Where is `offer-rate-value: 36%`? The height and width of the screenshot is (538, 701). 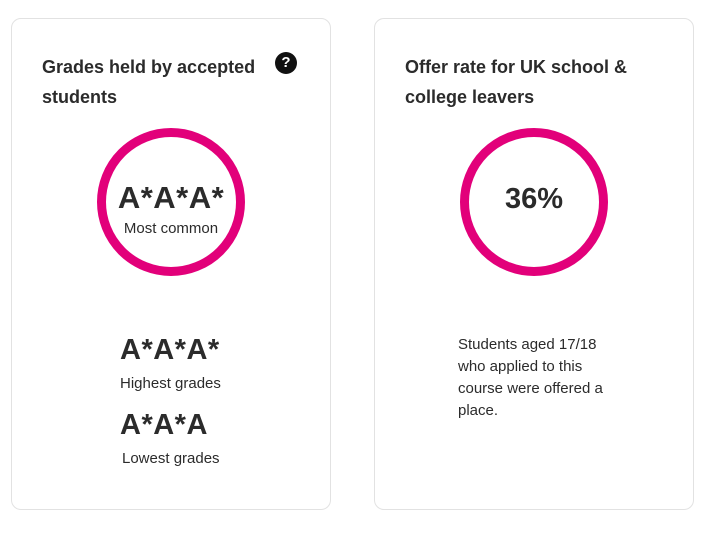
offer-rate-value: 36% is located at coordinates (534, 199).